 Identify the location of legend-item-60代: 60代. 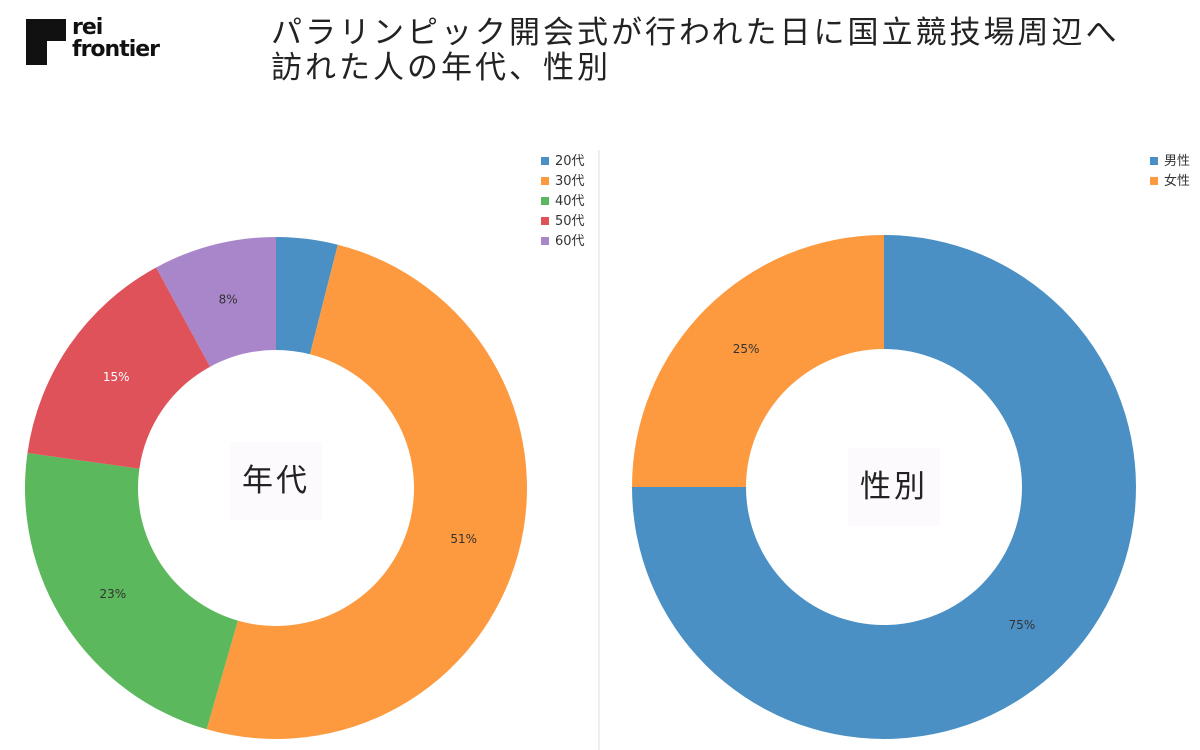
(563, 242).